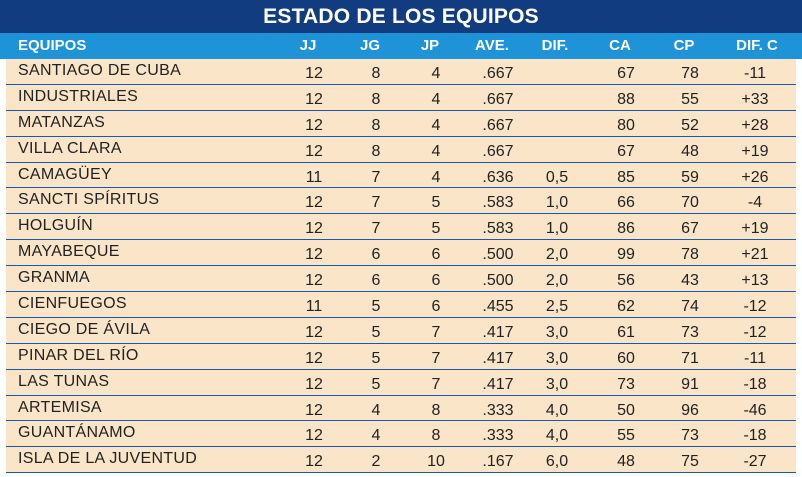 Image resolution: width=802 pixels, height=477 pixels. What do you see at coordinates (498, 255) in the screenshot?
I see `cell-ave: .500` at bounding box center [498, 255].